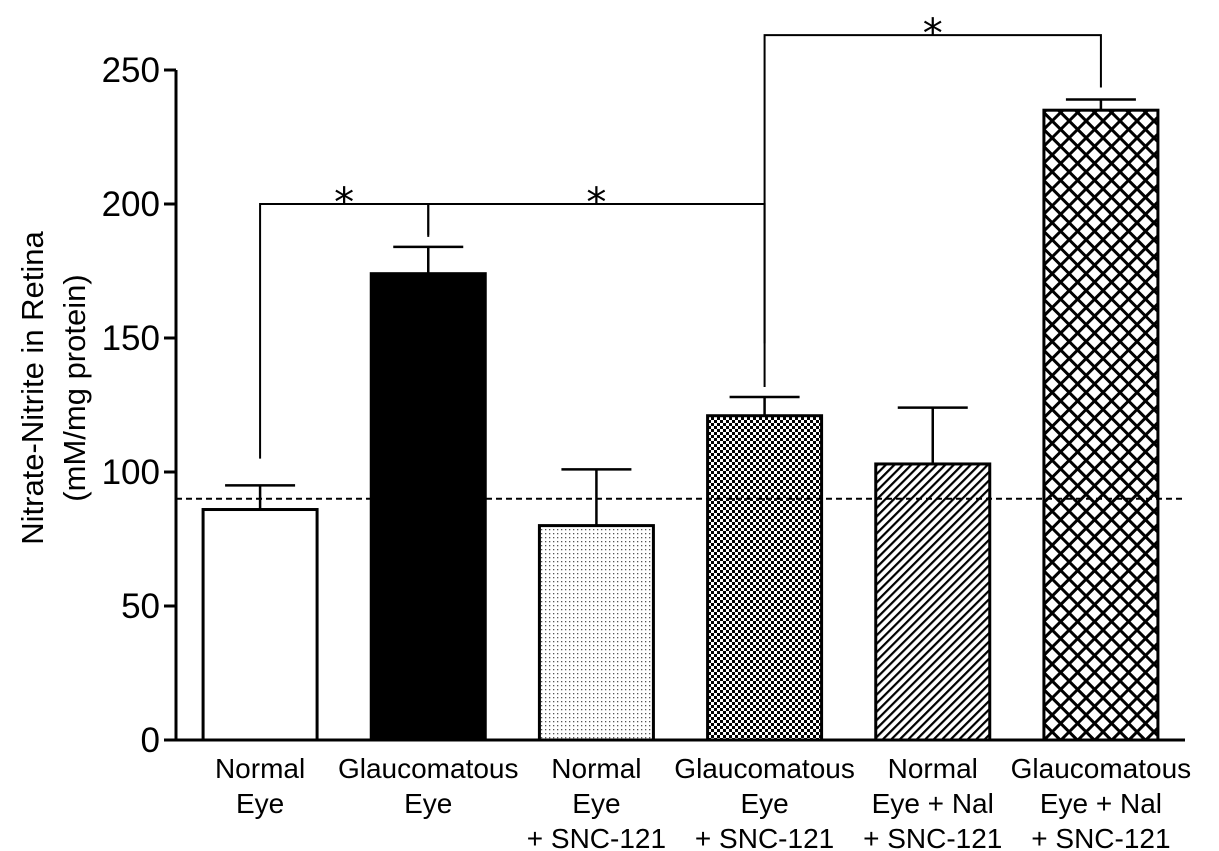  What do you see at coordinates (139, 405) in the screenshot?
I see `y-ticks-layer: 0 50 100 150 200 250` at bounding box center [139, 405].